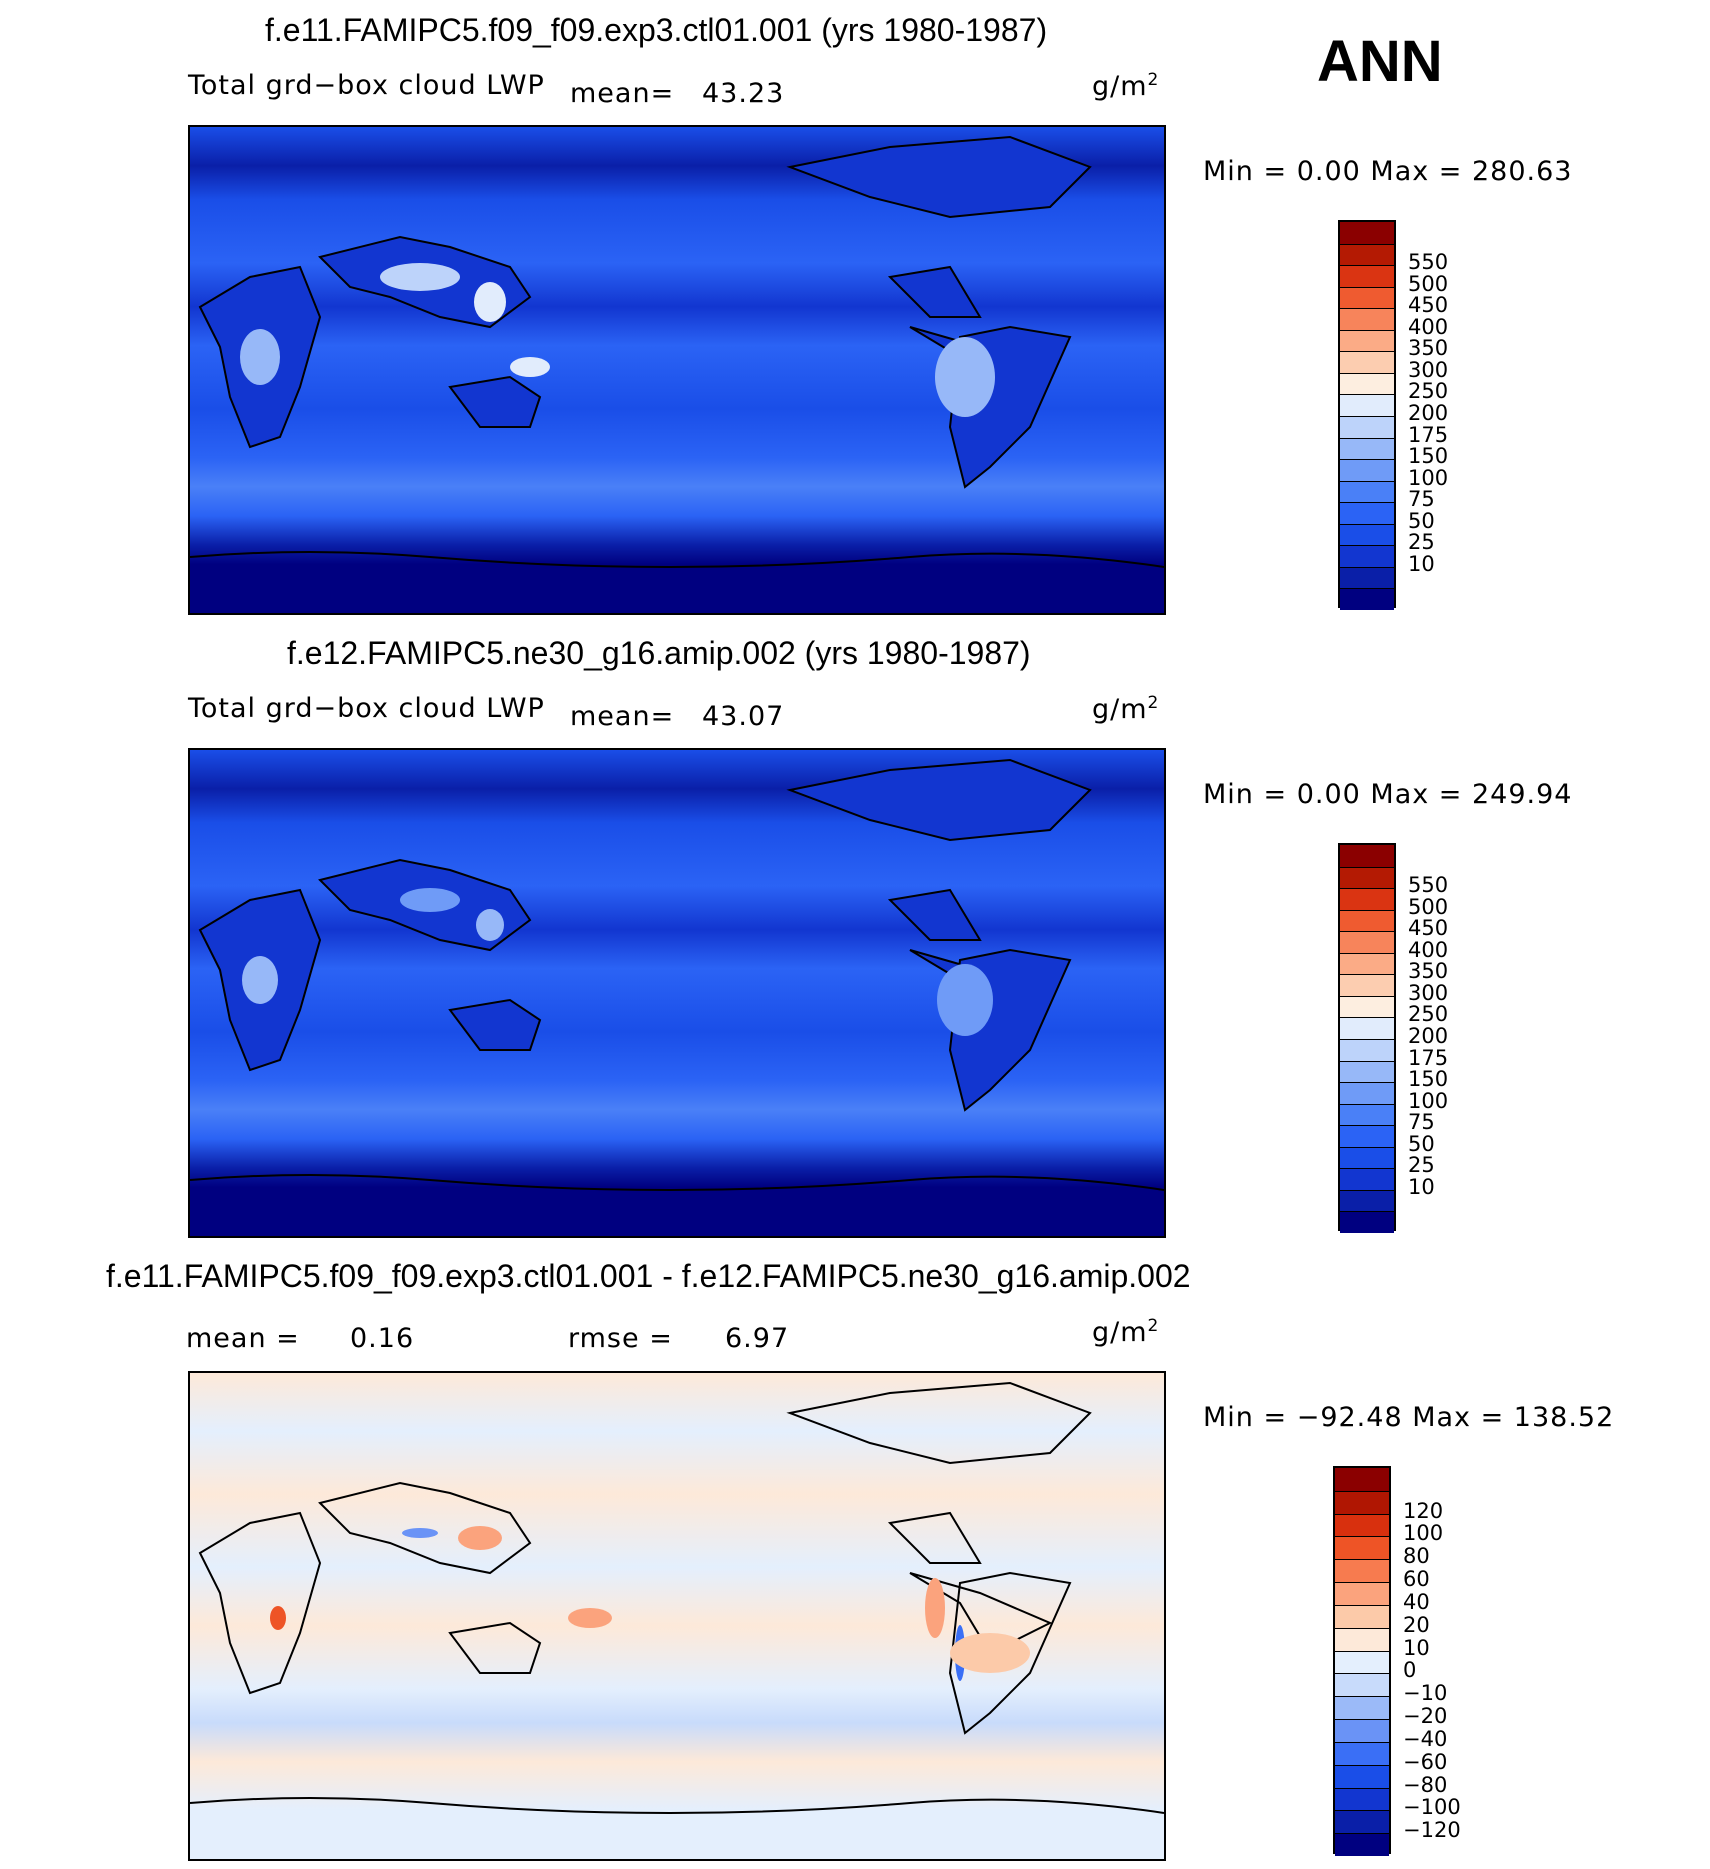 Image resolution: width=1710 pixels, height=1869 pixels. I want to click on panel-1-highlights, so click(617, 340).